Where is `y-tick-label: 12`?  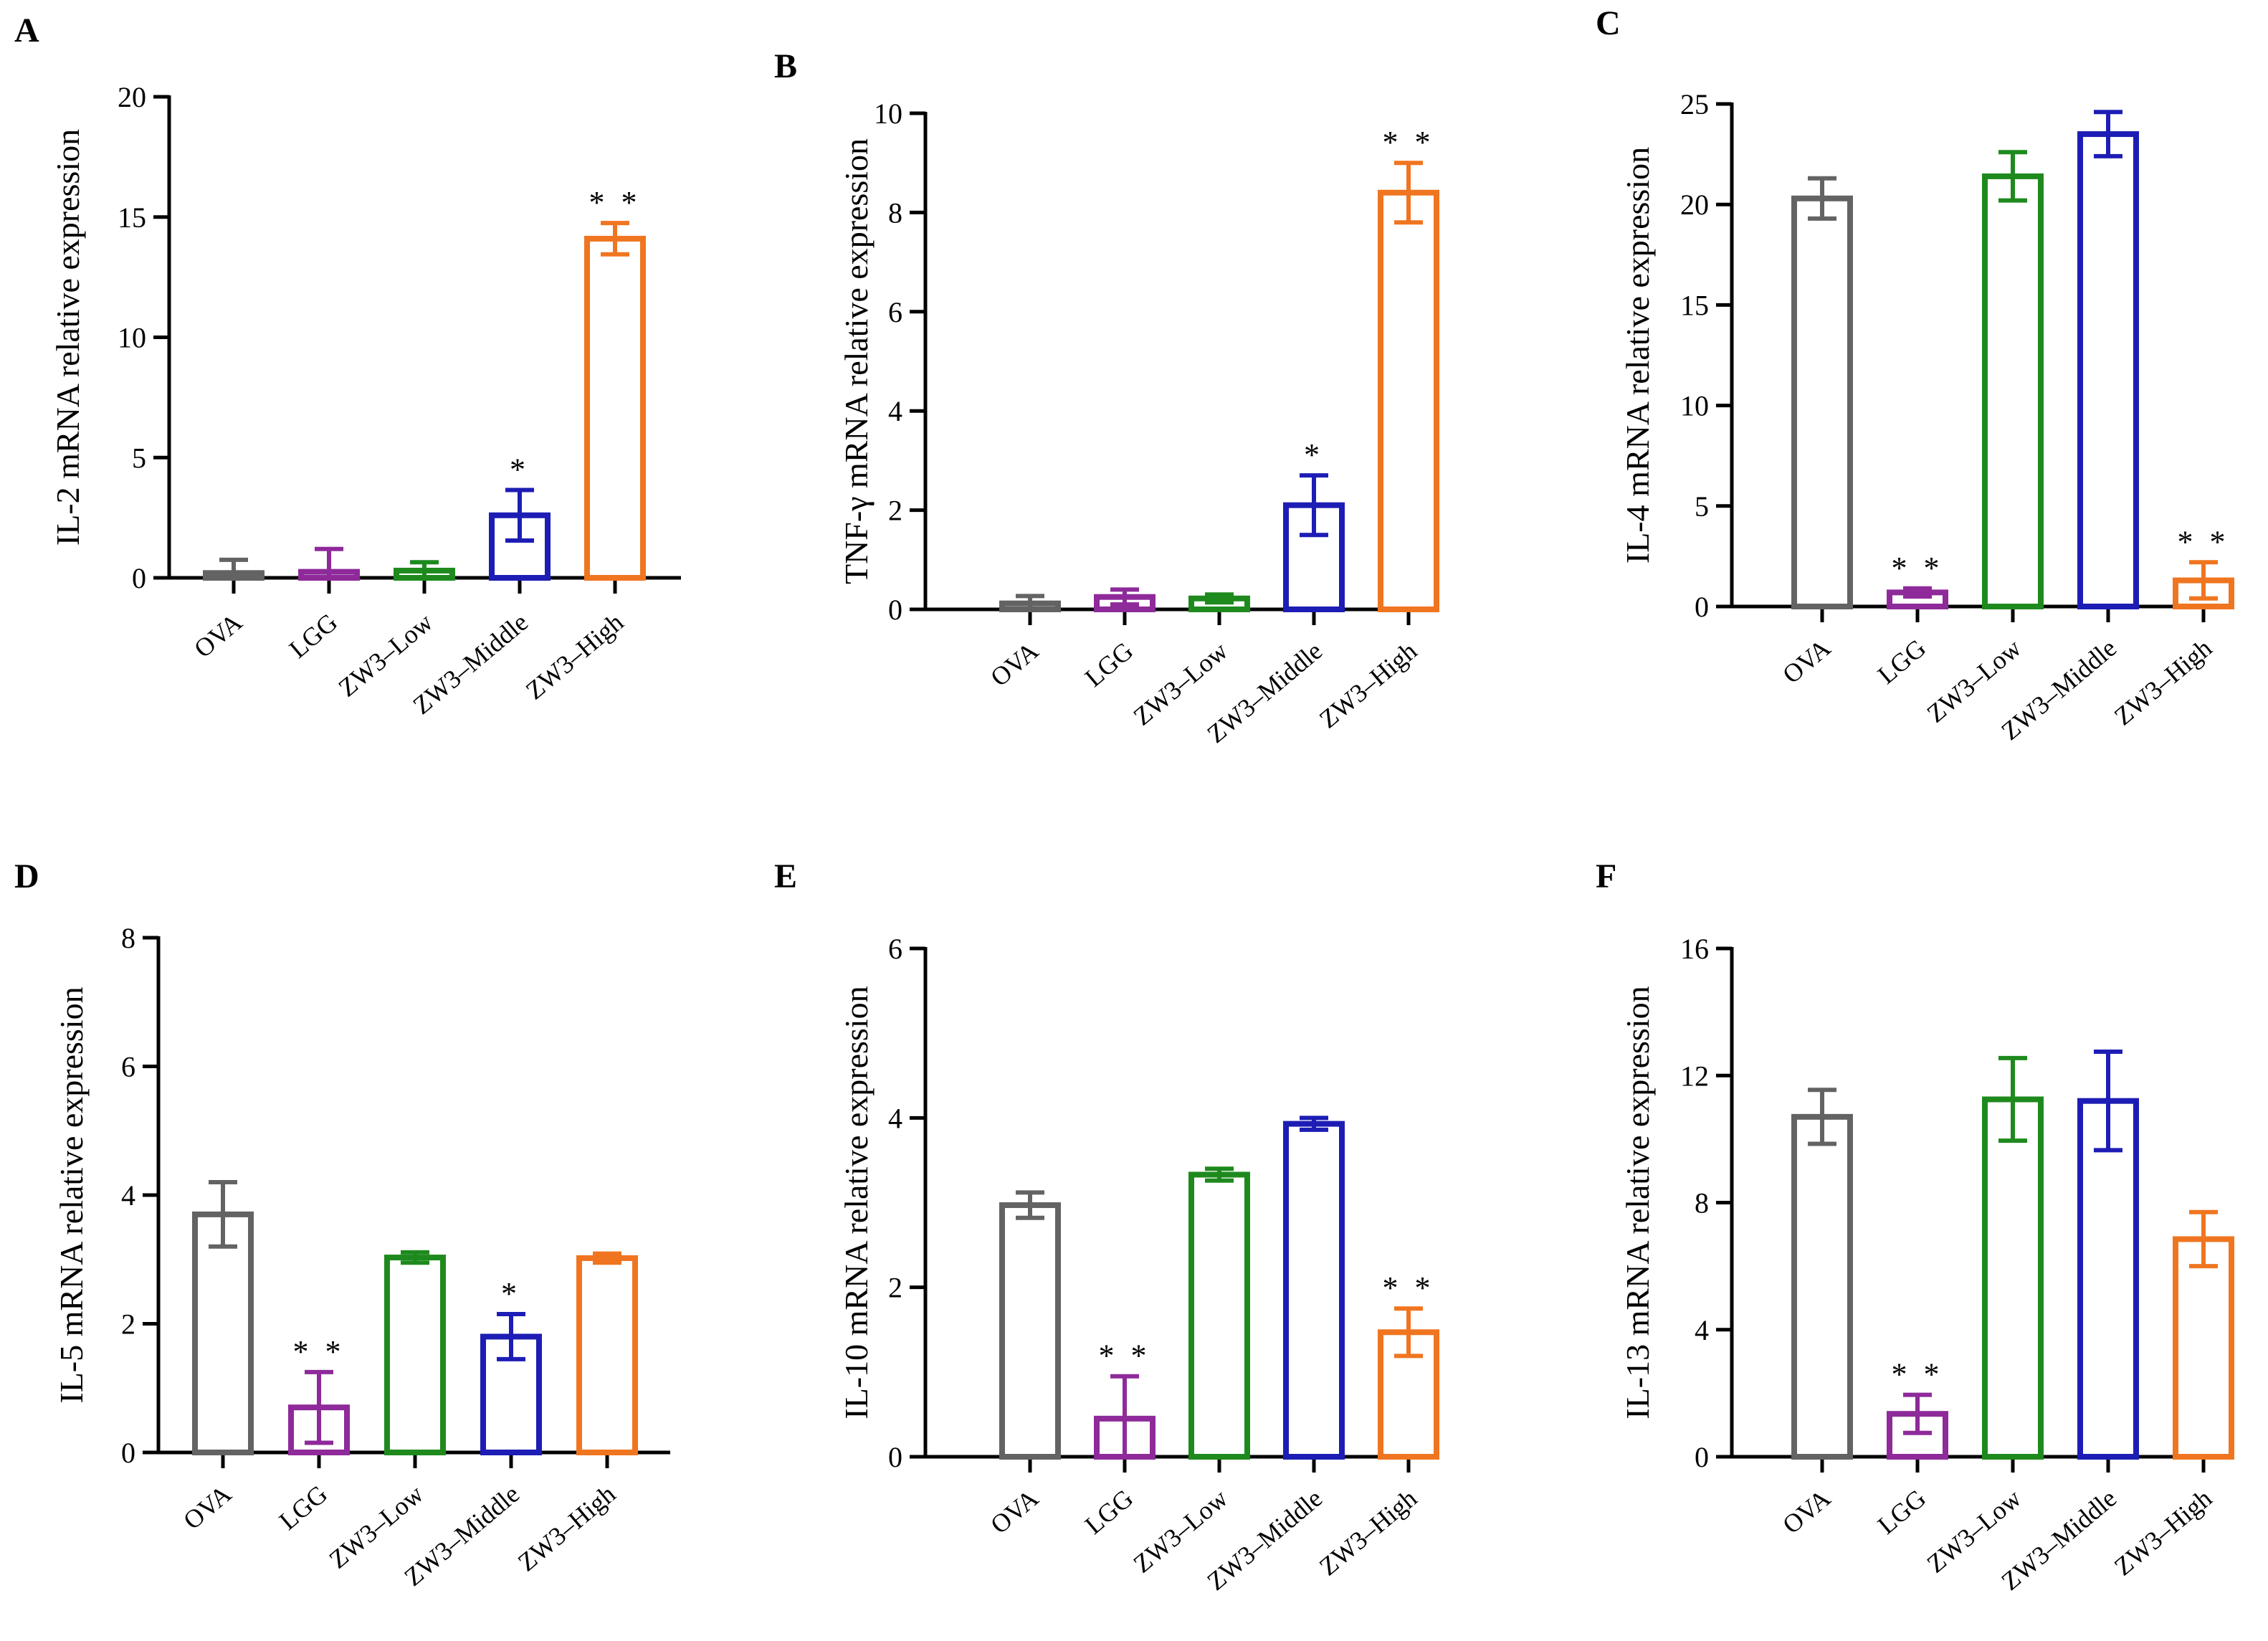 y-tick-label: 12 is located at coordinates (1694, 1076).